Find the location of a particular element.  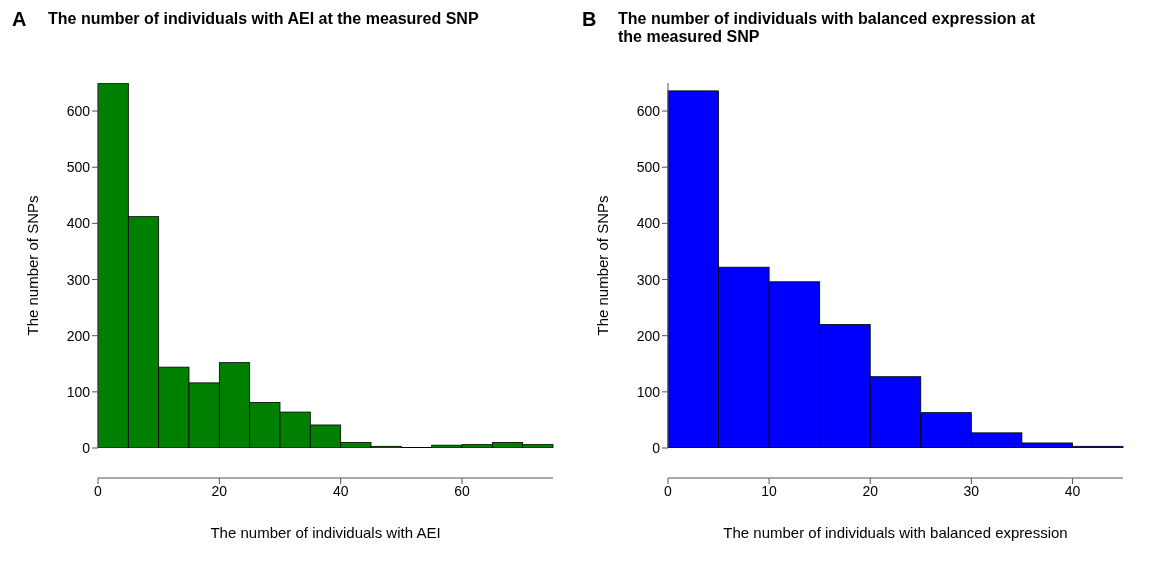

text: B is located at coordinates (589, 19).